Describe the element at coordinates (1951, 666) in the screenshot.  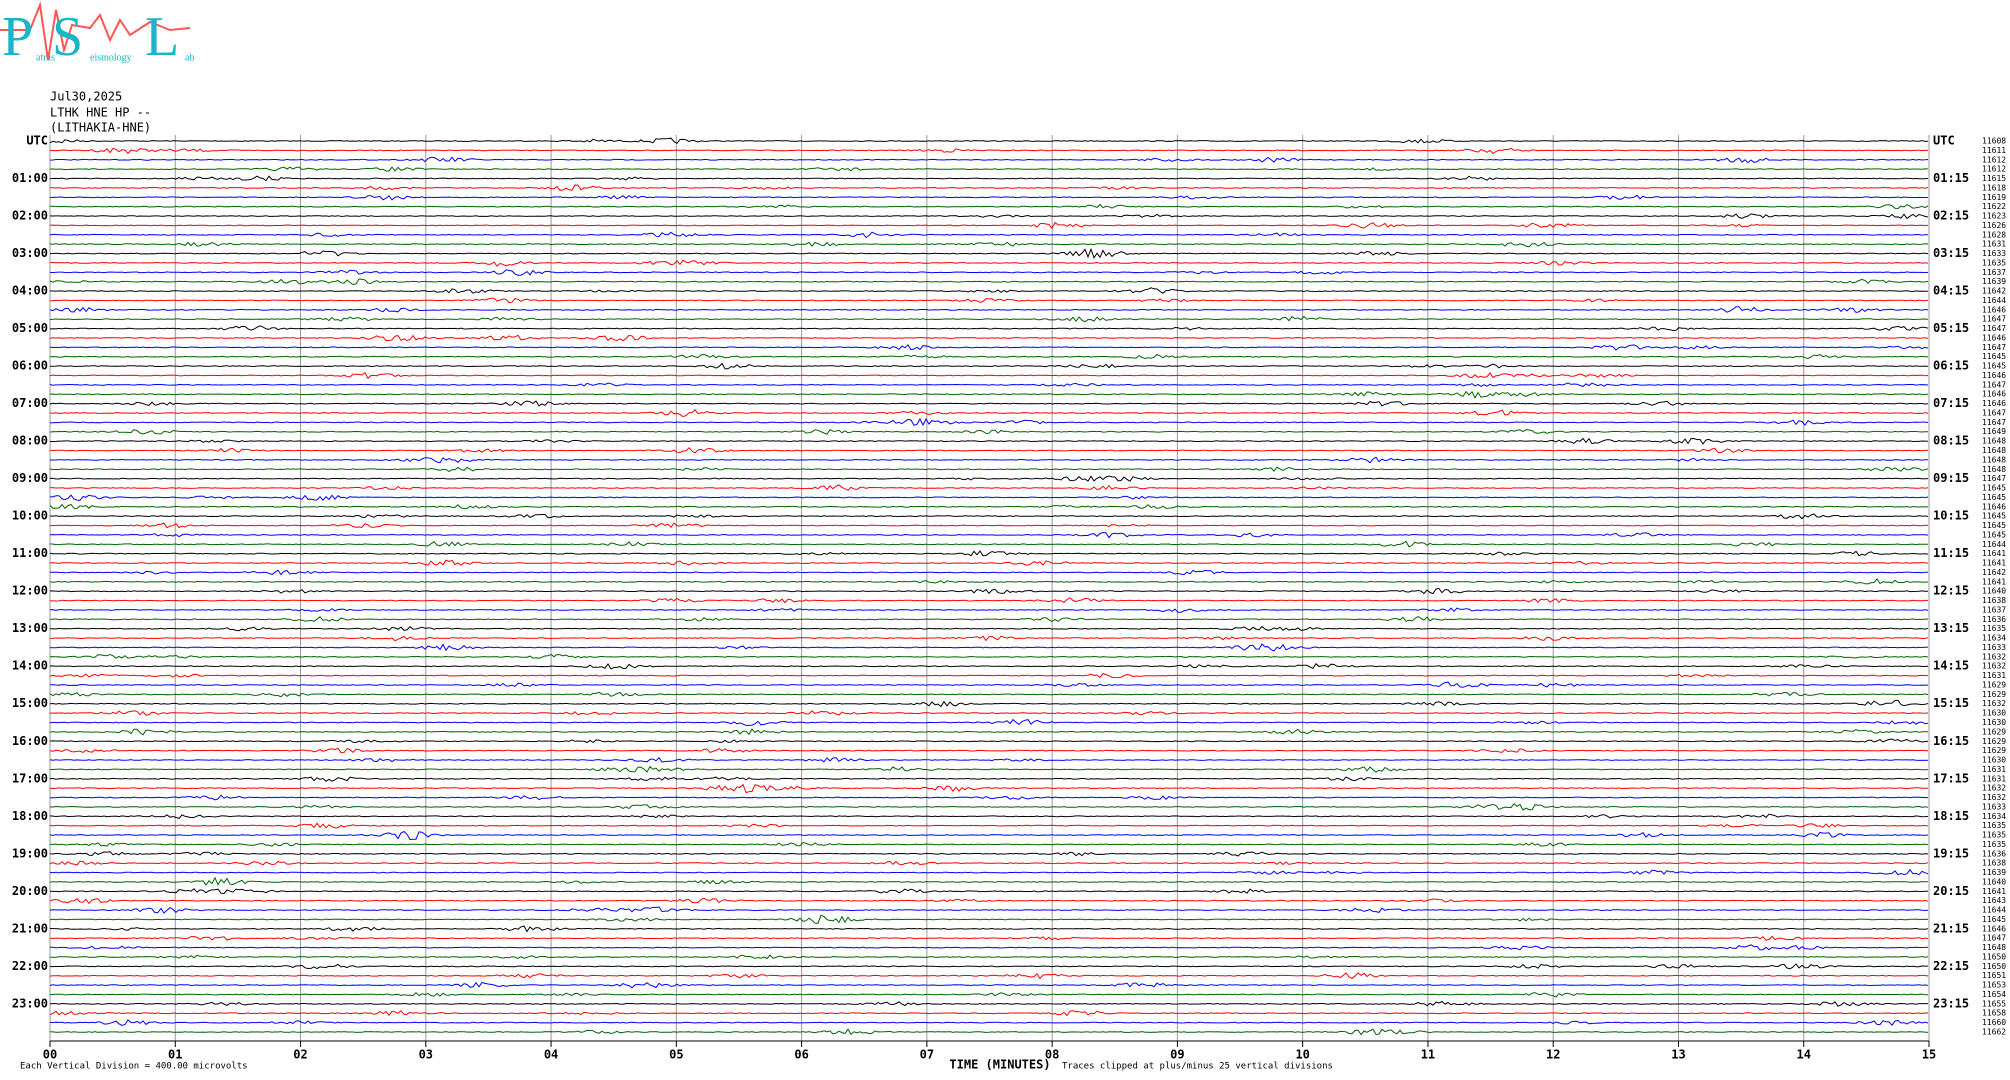
I see `hour-label-right: 14:15` at that location.